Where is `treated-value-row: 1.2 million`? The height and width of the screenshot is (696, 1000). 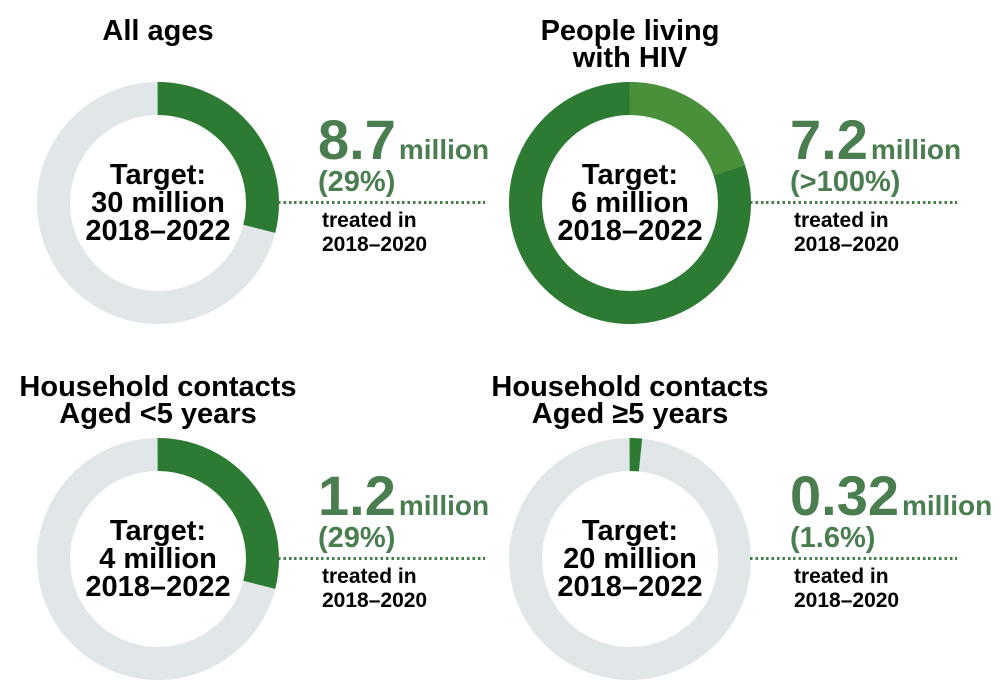
treated-value-row: 1.2 million is located at coordinates (403, 496).